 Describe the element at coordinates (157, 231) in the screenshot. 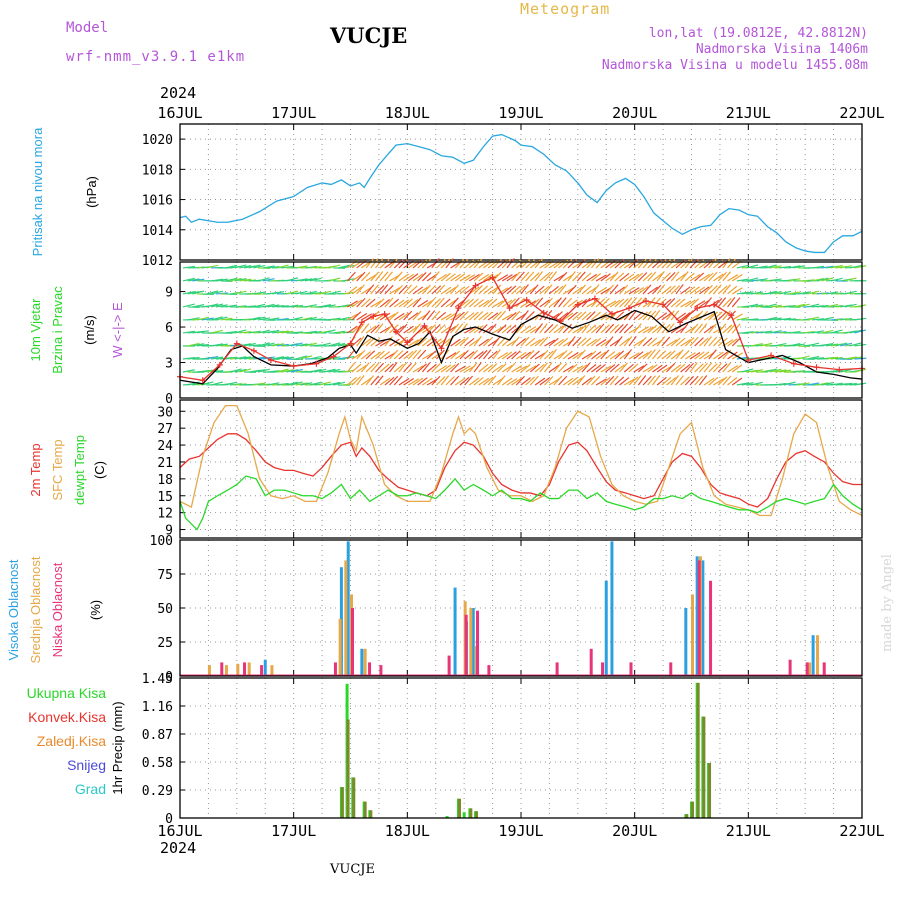

I see `y-tick-label: 1014` at that location.